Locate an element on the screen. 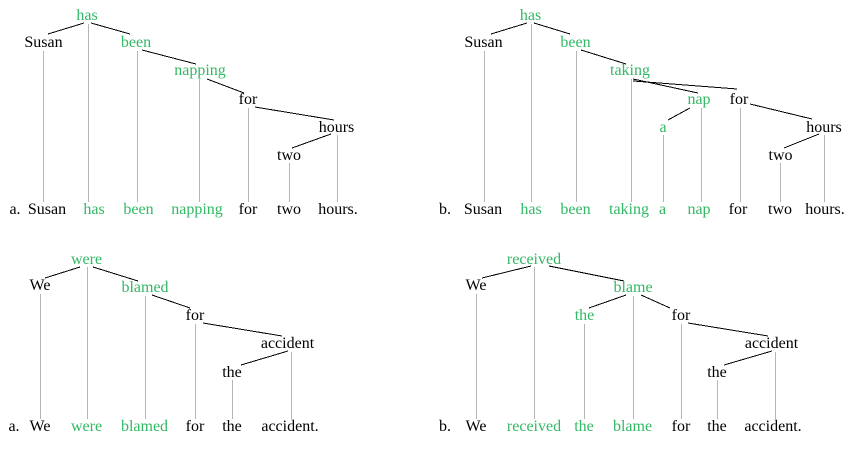  tree-word: blamed is located at coordinates (145, 287).